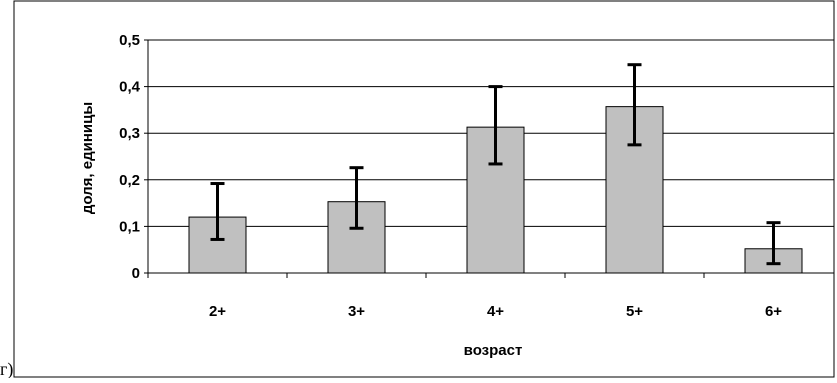 This screenshot has height=383, width=837. What do you see at coordinates (87, 158) in the screenshot?
I see `y-axis-title: доля, единицы` at bounding box center [87, 158].